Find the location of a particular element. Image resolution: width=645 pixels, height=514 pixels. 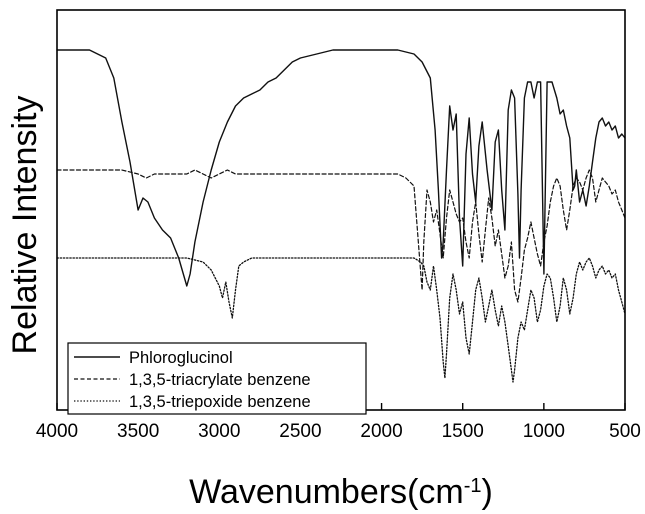

legend-box is located at coordinates (217, 378).